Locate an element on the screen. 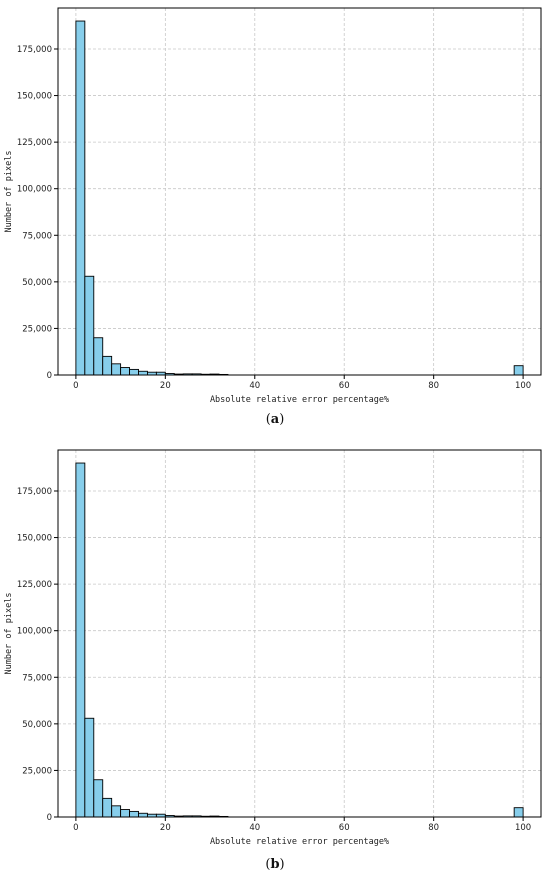 The width and height of the screenshot is (550, 881). caption-b: (b) is located at coordinates (275, 864).